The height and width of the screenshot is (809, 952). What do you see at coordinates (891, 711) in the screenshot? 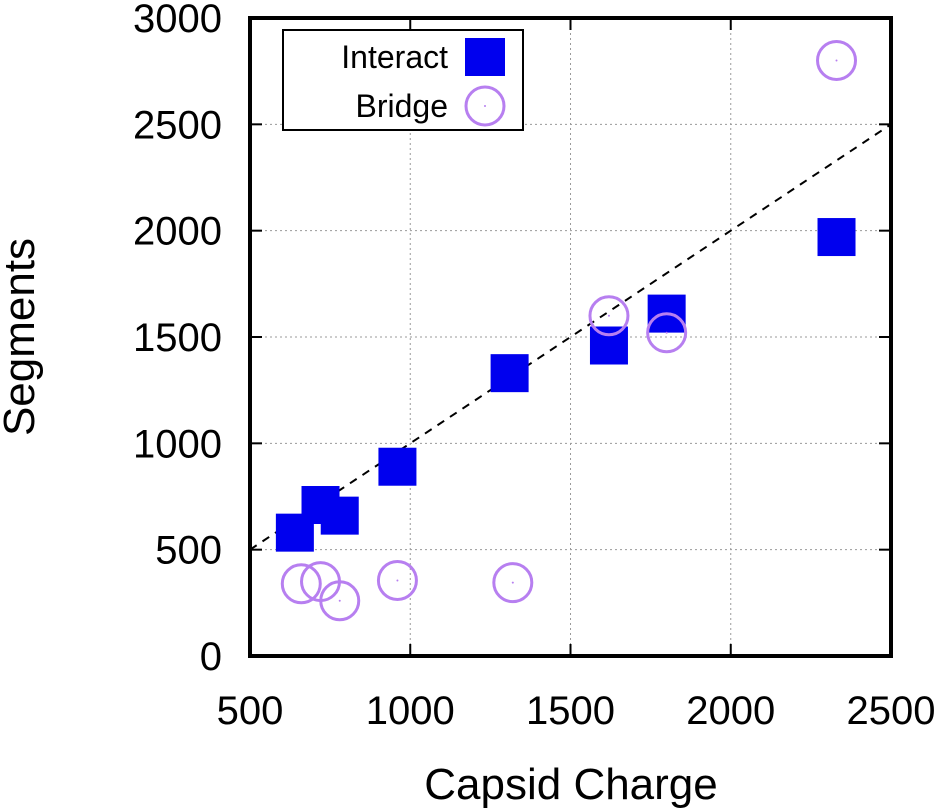
I see `x-tick-label-4: 2500` at bounding box center [891, 711].